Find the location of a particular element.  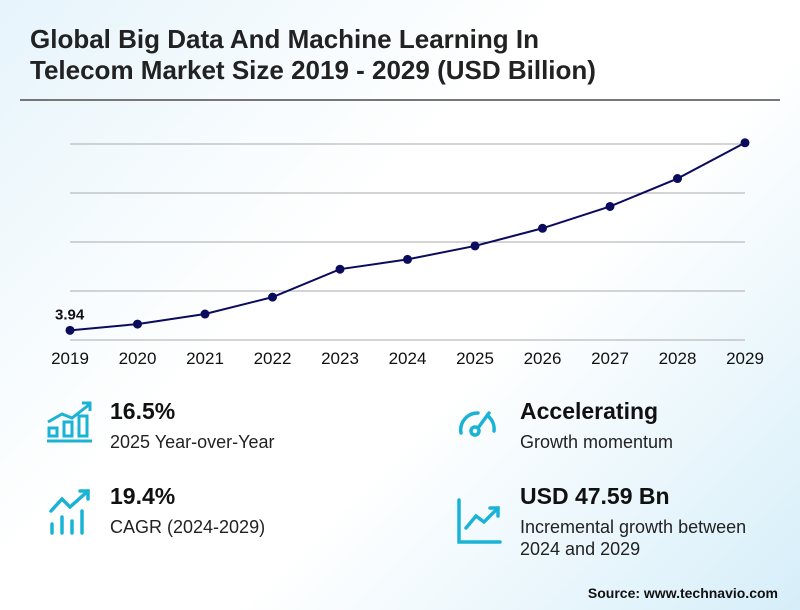

stat-momentum-value: Accelerating is located at coordinates (589, 411).